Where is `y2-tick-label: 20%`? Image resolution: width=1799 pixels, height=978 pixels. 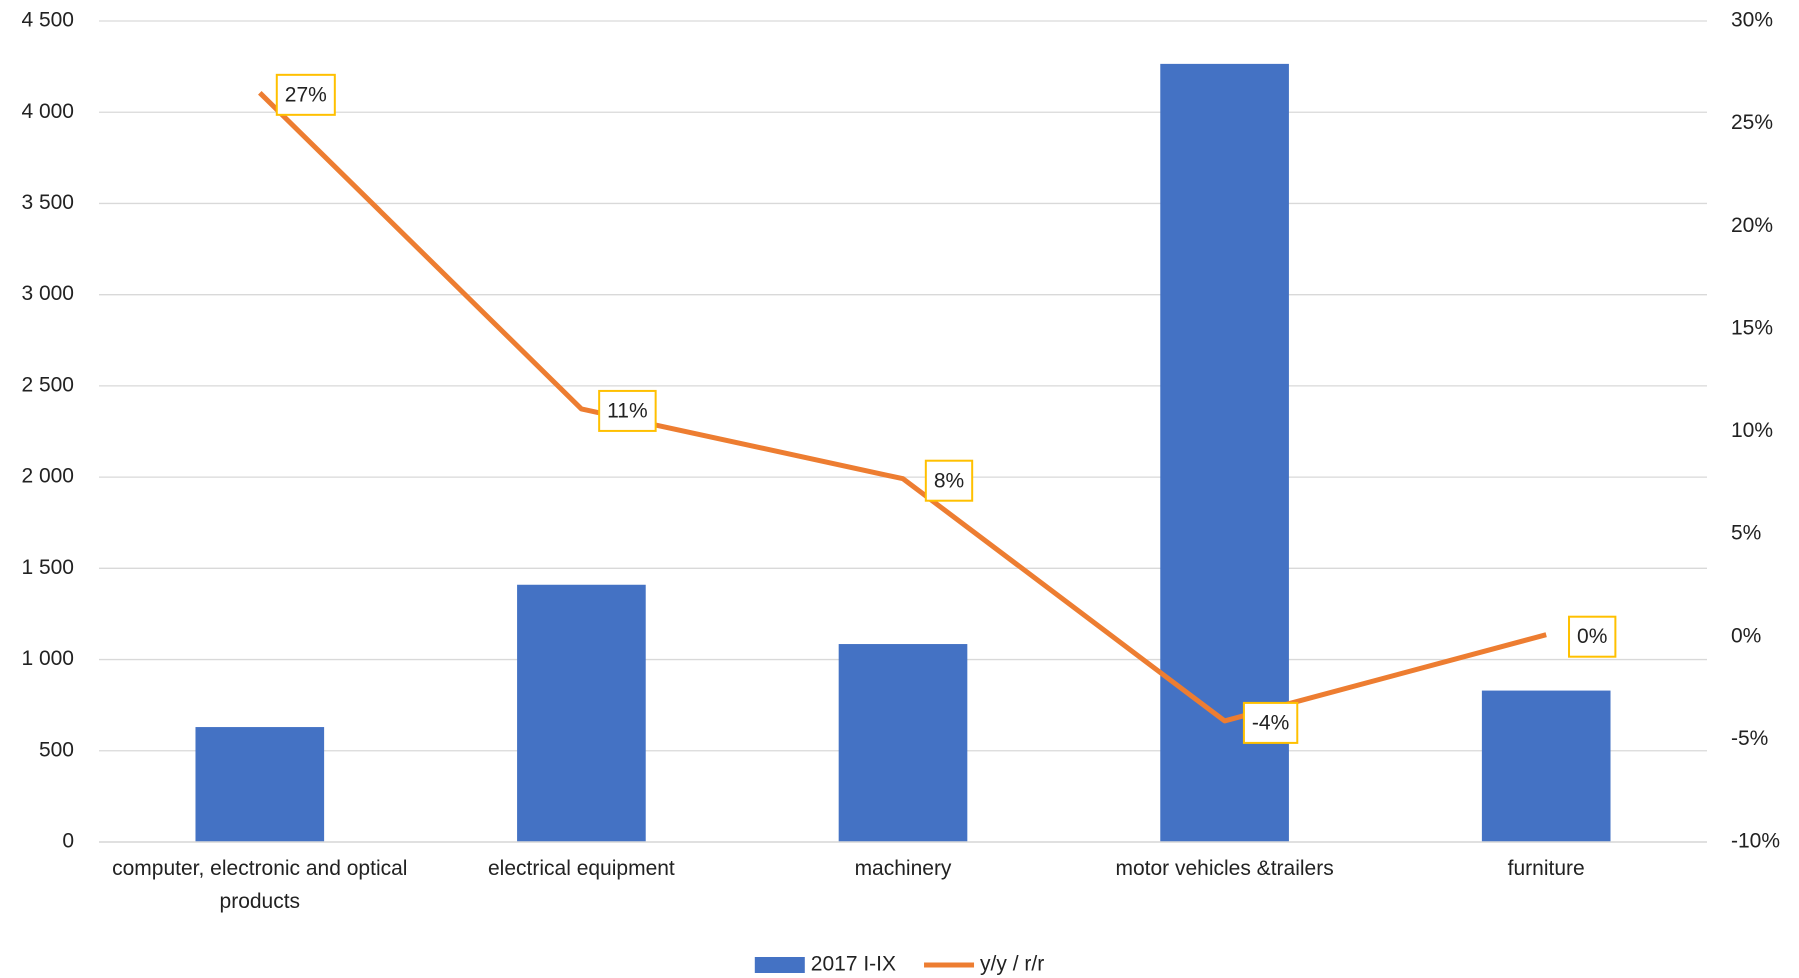 y2-tick-label: 20% is located at coordinates (1752, 225).